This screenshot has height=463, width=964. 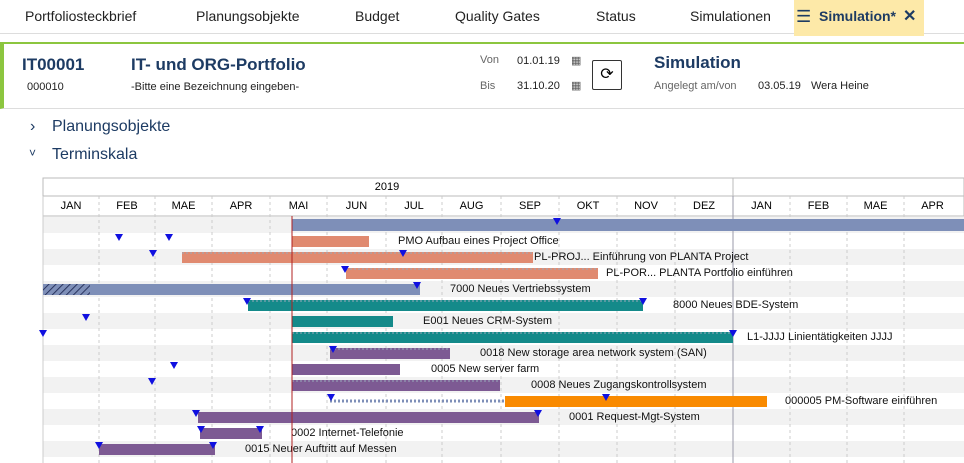 I want to click on month-label: MAI, so click(x=299, y=206).